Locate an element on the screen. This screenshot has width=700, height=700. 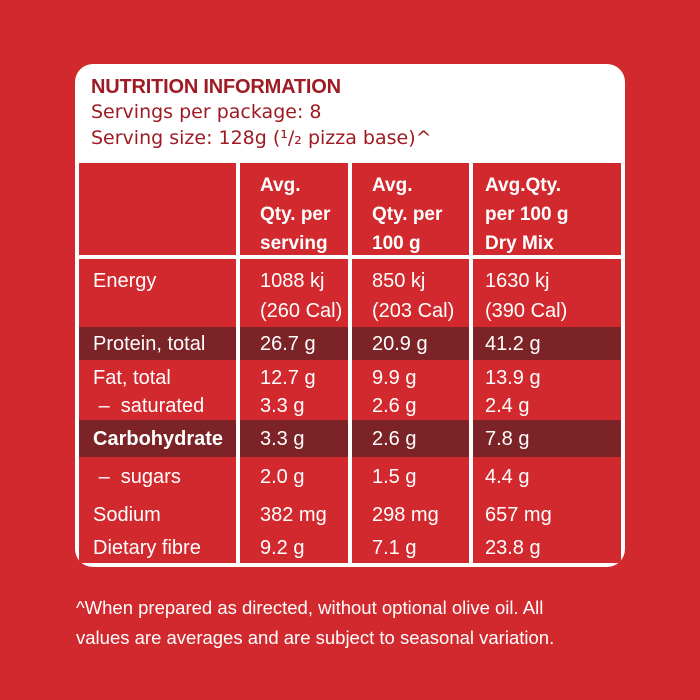
row-label: Protein, total is located at coordinates (157, 343).